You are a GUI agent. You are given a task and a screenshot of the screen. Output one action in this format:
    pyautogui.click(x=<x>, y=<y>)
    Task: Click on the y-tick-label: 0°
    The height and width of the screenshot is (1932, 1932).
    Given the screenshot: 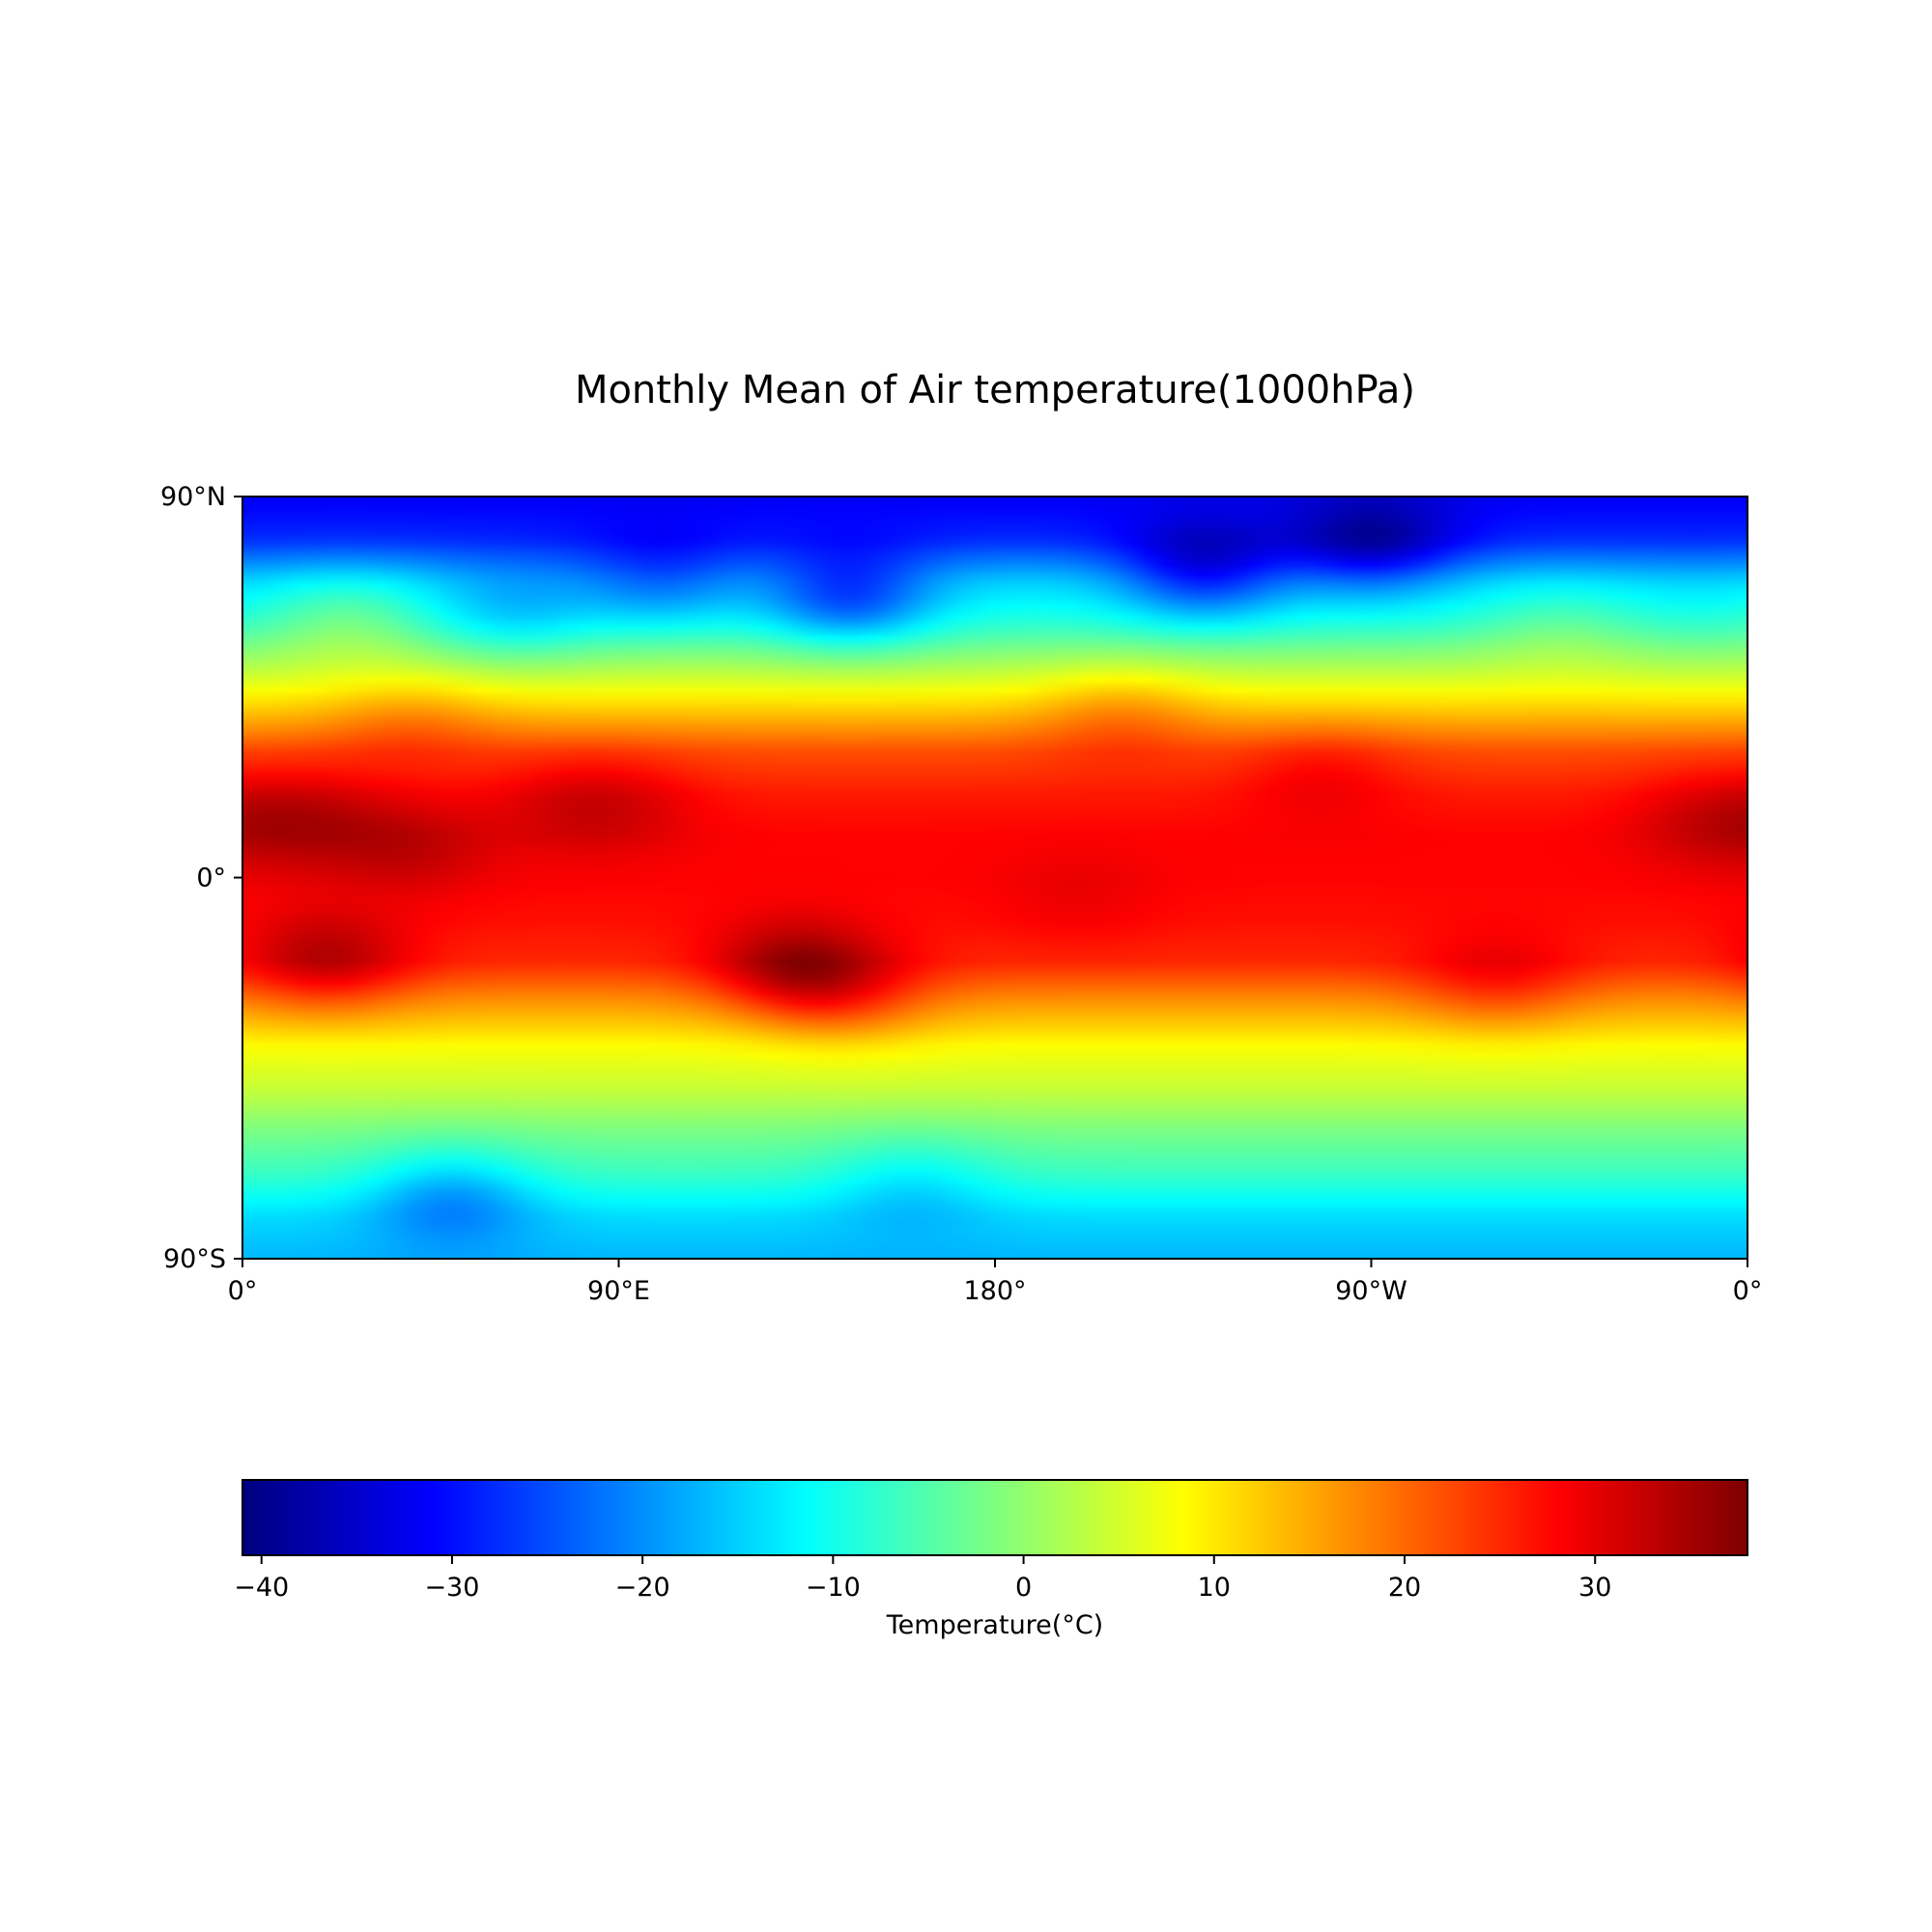 What is the action you would take?
    pyautogui.click(x=211, y=879)
    